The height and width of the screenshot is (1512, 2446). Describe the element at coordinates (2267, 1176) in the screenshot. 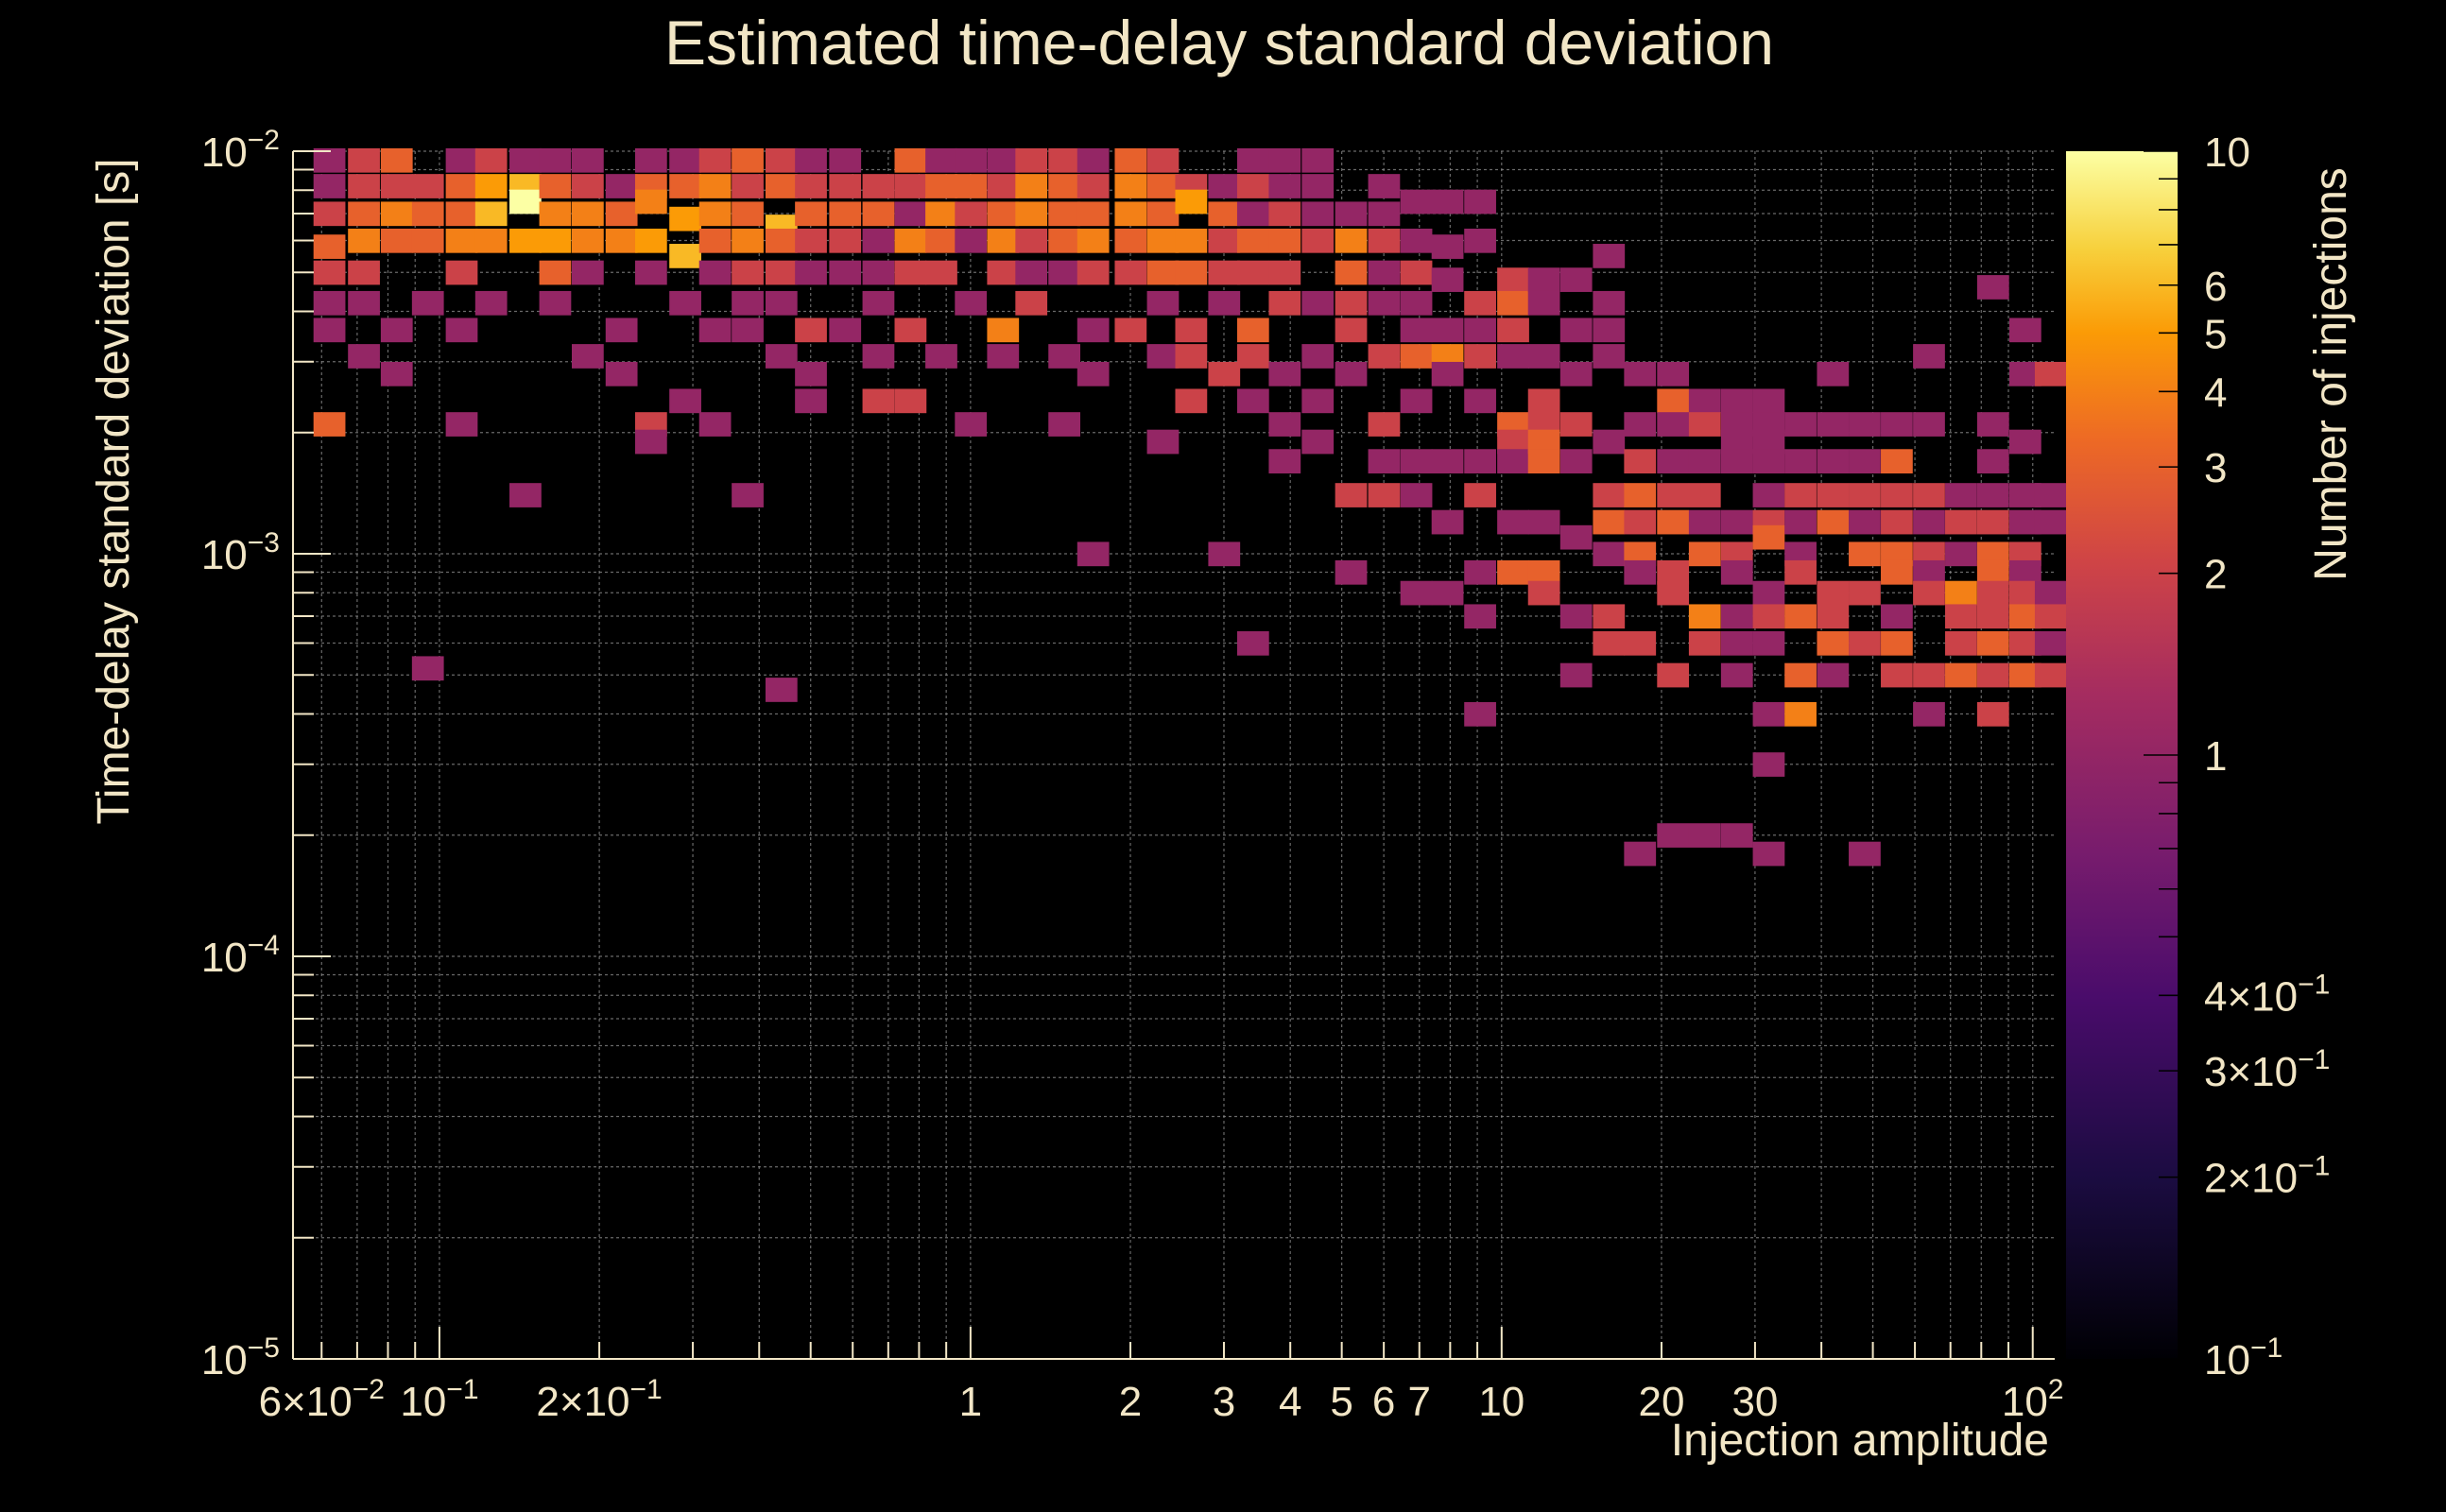

I see `colorbar-tick-label: 2×10⁻¹` at that location.